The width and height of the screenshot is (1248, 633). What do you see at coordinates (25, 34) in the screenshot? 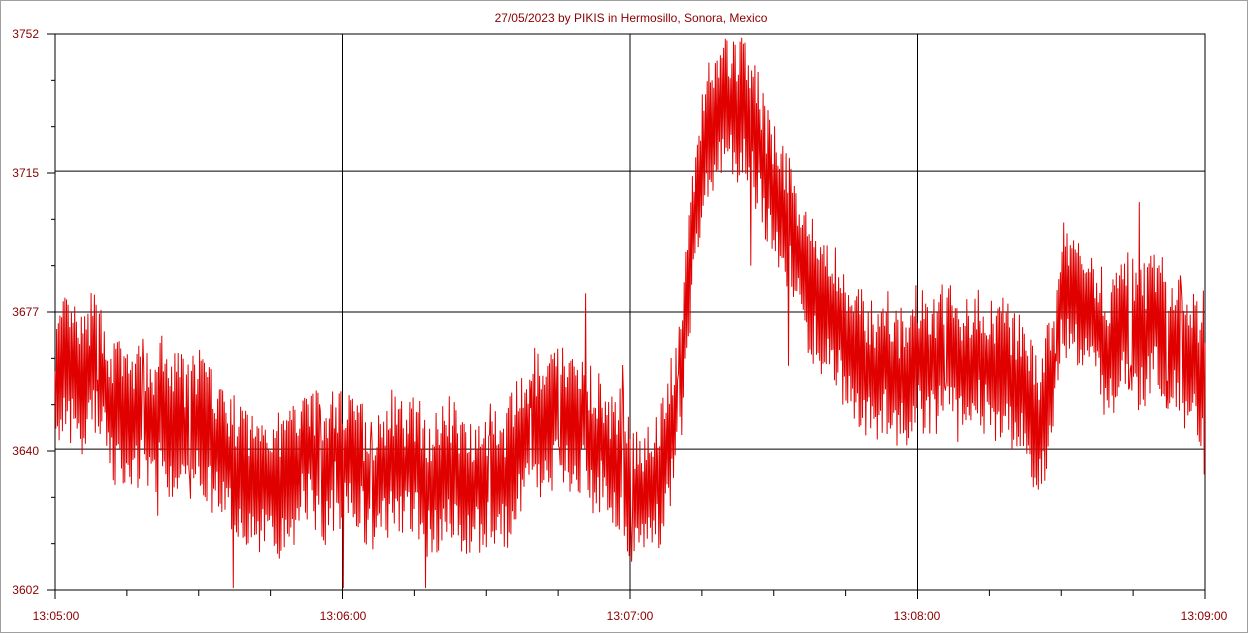
I see `y-tick-label: 3752` at bounding box center [25, 34].